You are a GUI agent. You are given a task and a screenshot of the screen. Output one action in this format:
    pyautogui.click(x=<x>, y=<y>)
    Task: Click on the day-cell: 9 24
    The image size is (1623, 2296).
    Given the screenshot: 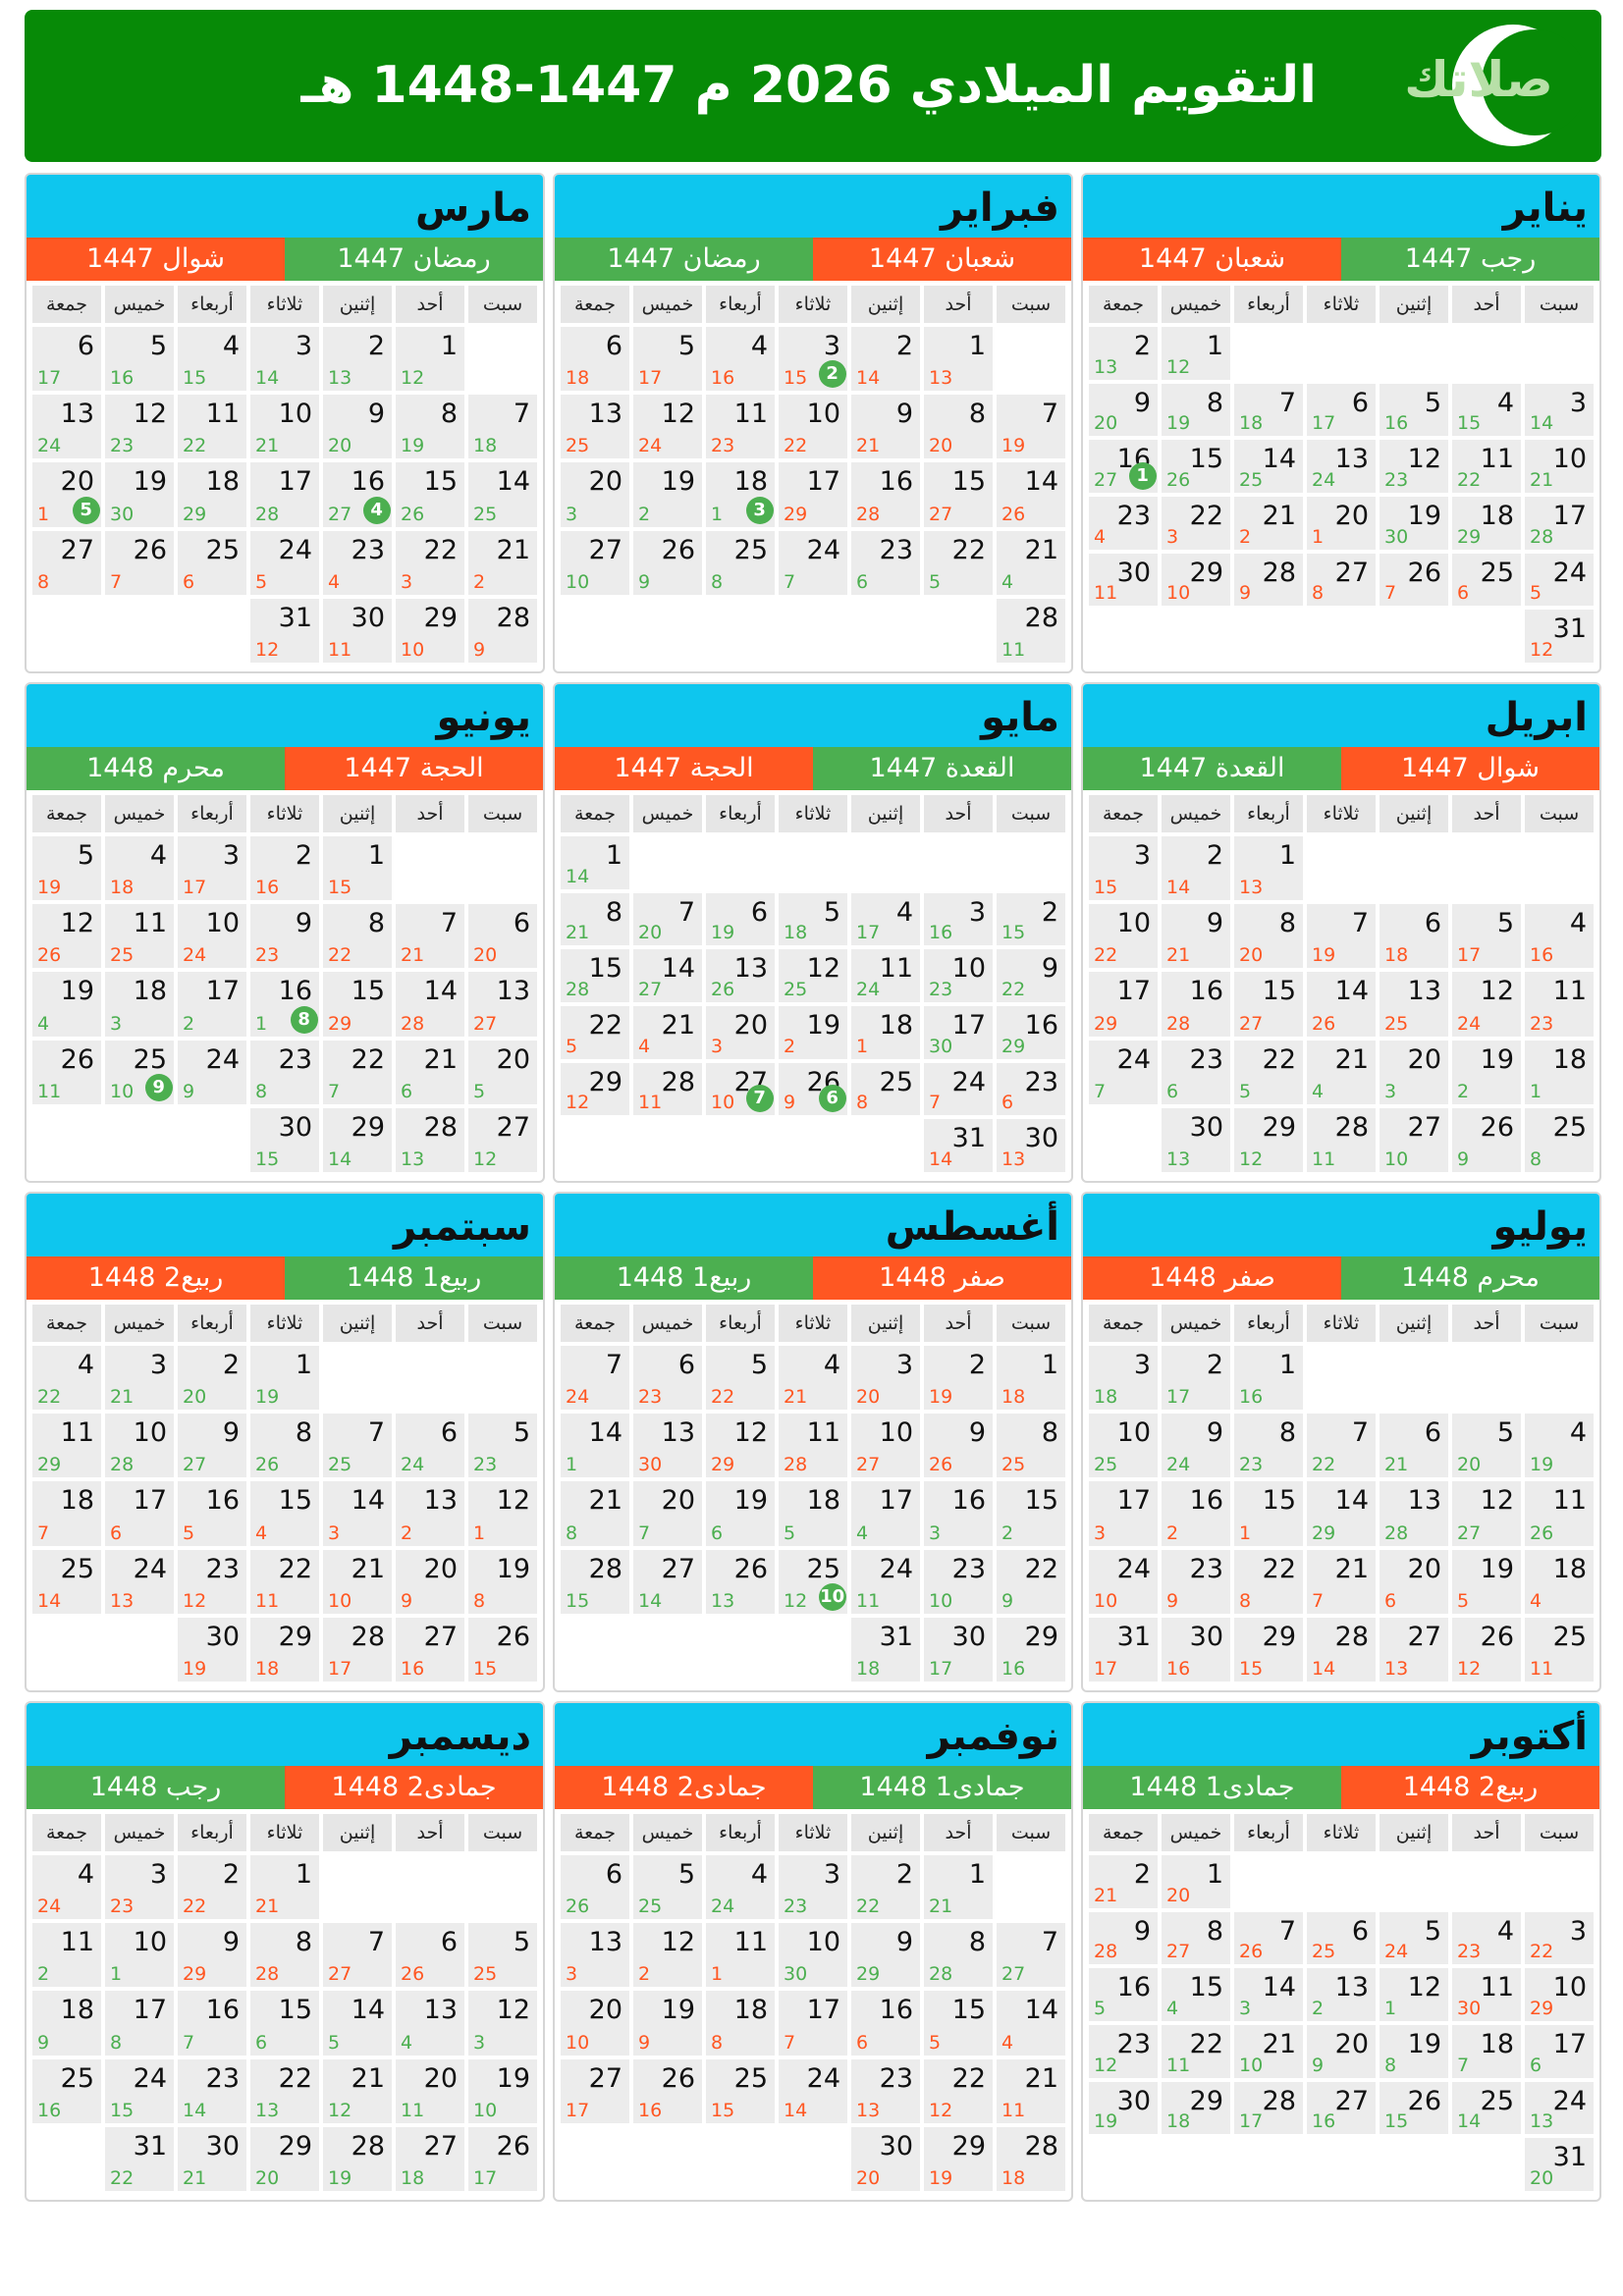 What is the action you would take?
    pyautogui.click(x=1196, y=1446)
    